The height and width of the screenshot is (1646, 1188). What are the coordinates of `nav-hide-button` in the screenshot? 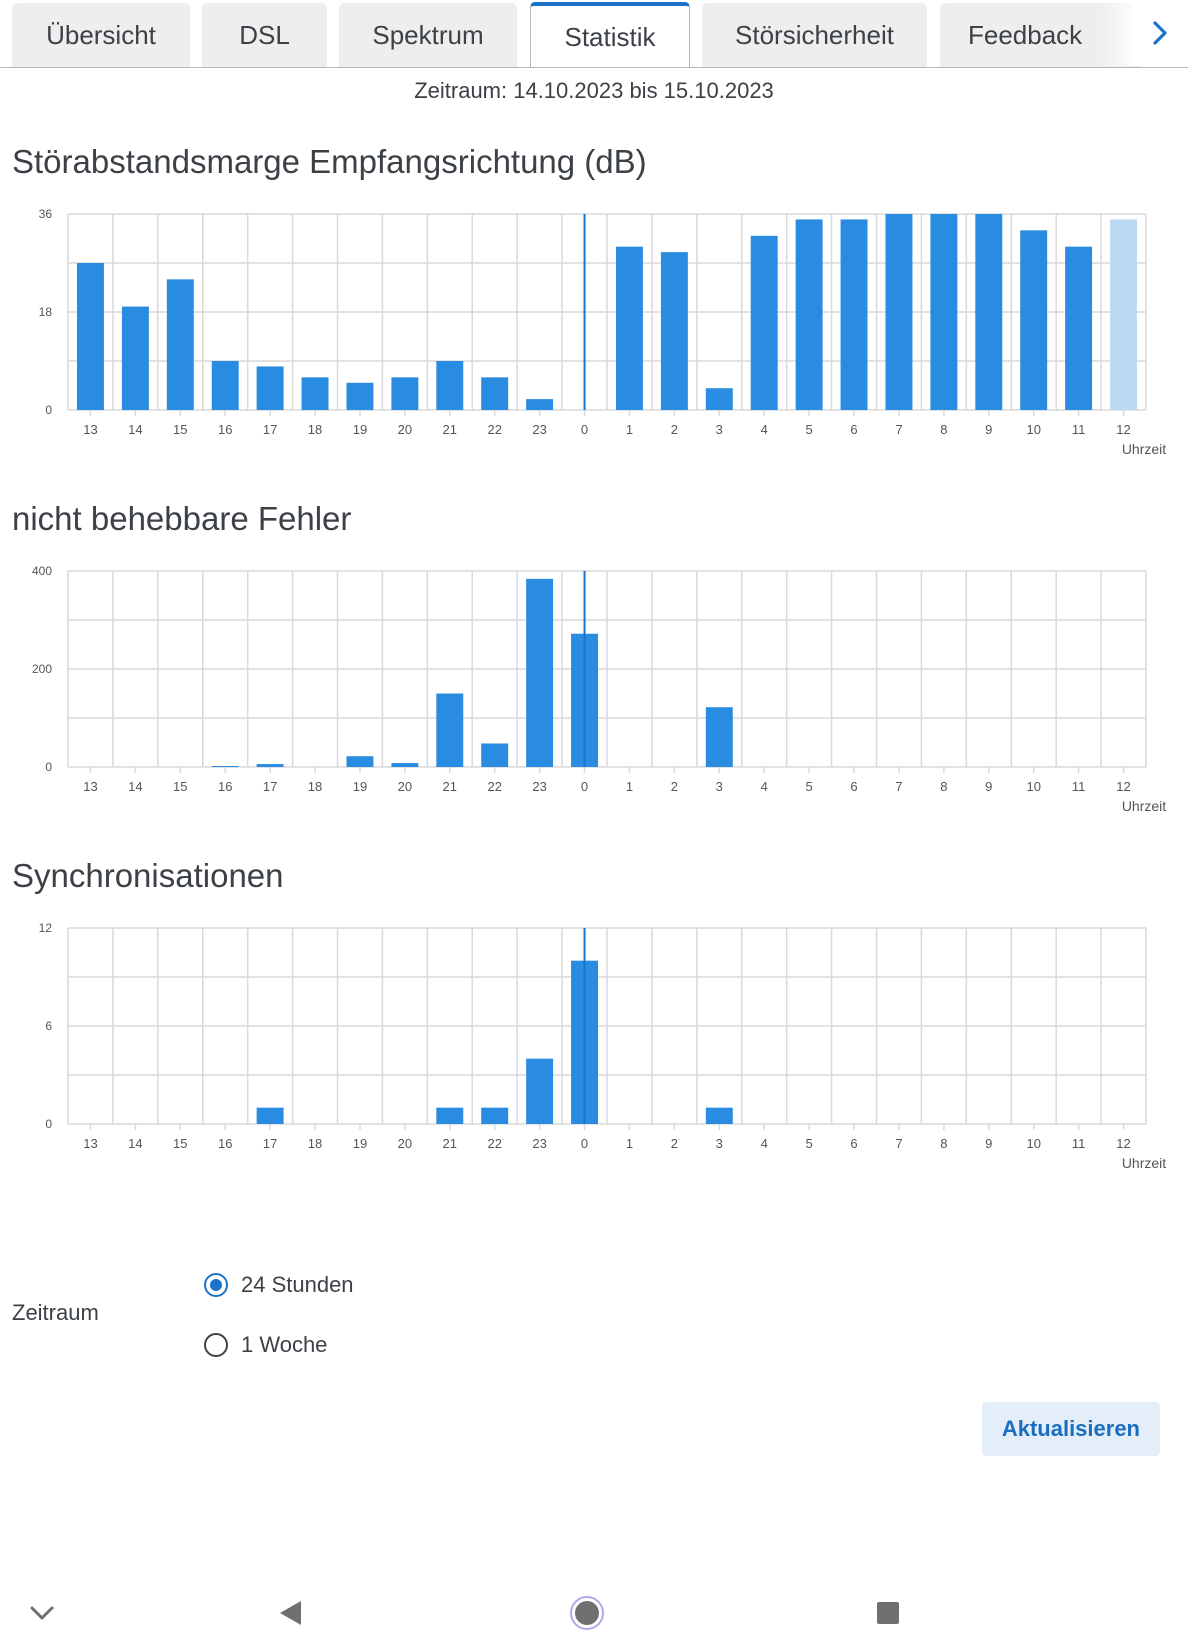 It's located at (42, 1613).